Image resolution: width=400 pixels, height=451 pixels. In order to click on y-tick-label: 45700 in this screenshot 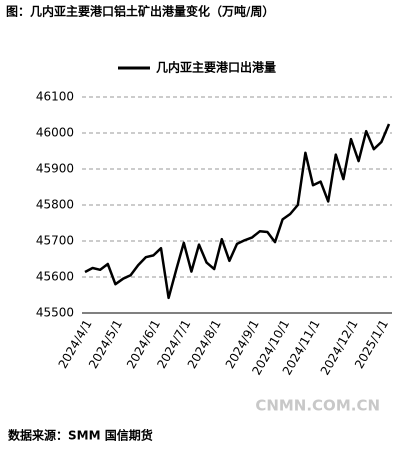, I will do `click(55, 241)`.